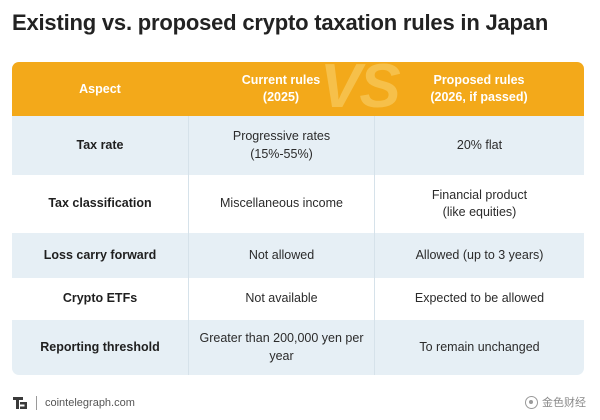  What do you see at coordinates (281, 145) in the screenshot?
I see `row-current: Progressive rates (15%-55%)` at bounding box center [281, 145].